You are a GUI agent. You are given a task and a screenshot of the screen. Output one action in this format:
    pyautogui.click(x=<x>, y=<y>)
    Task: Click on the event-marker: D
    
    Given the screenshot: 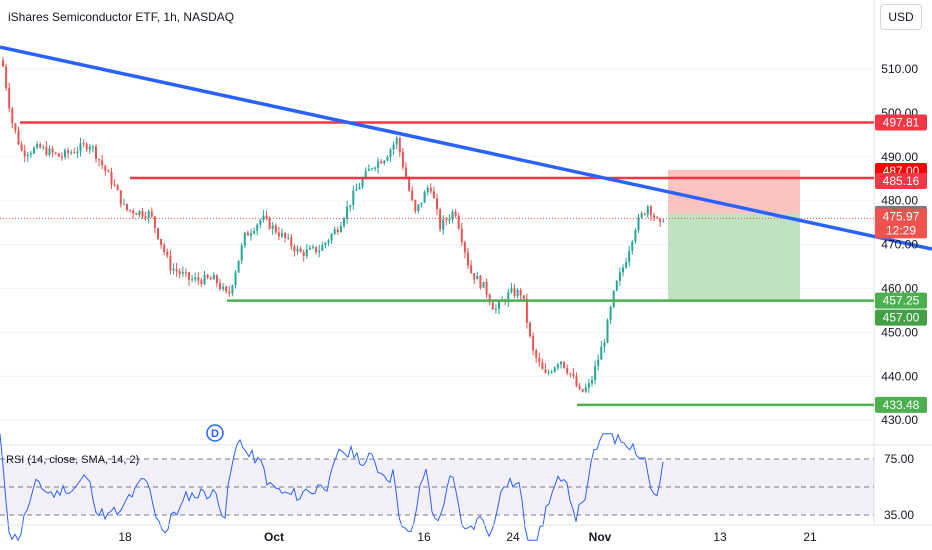 What is the action you would take?
    pyautogui.click(x=215, y=433)
    